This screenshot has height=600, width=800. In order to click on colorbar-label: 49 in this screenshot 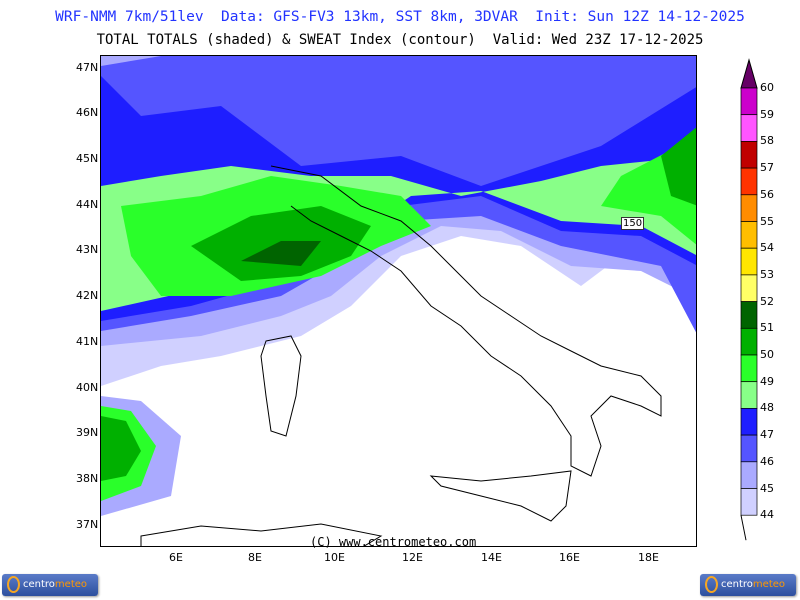, I will do `click(767, 381)`.